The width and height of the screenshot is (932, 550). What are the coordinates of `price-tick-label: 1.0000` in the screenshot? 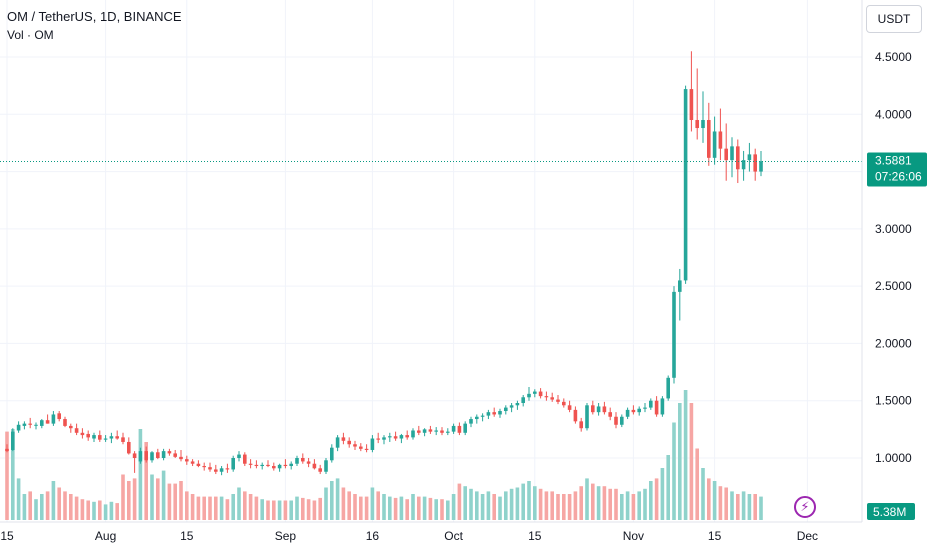 It's located at (893, 458).